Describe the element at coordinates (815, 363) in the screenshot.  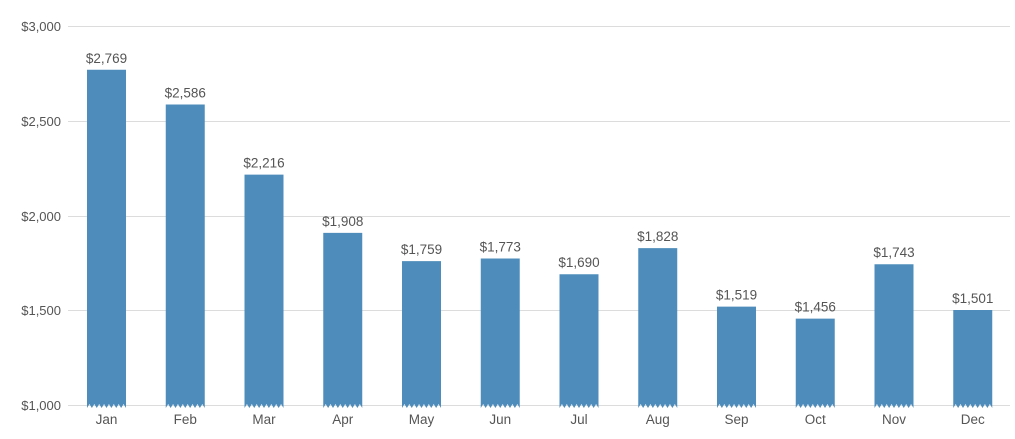
I see `bar-oct` at that location.